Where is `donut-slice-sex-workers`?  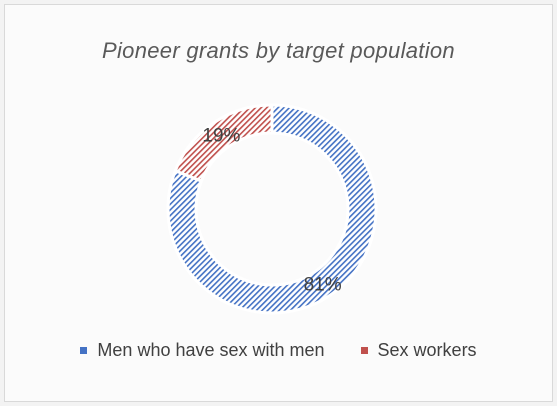 donut-slice-sex-workers is located at coordinates (223, 143).